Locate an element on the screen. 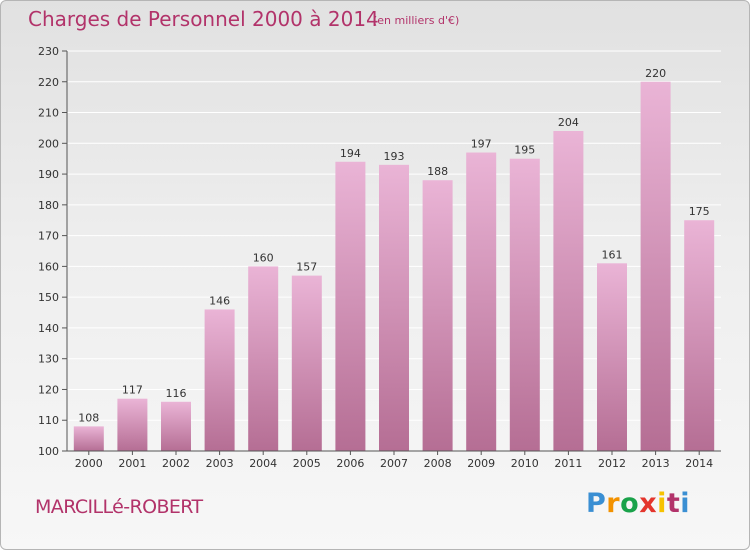  y-tick-label: 180 is located at coordinates (48, 205).